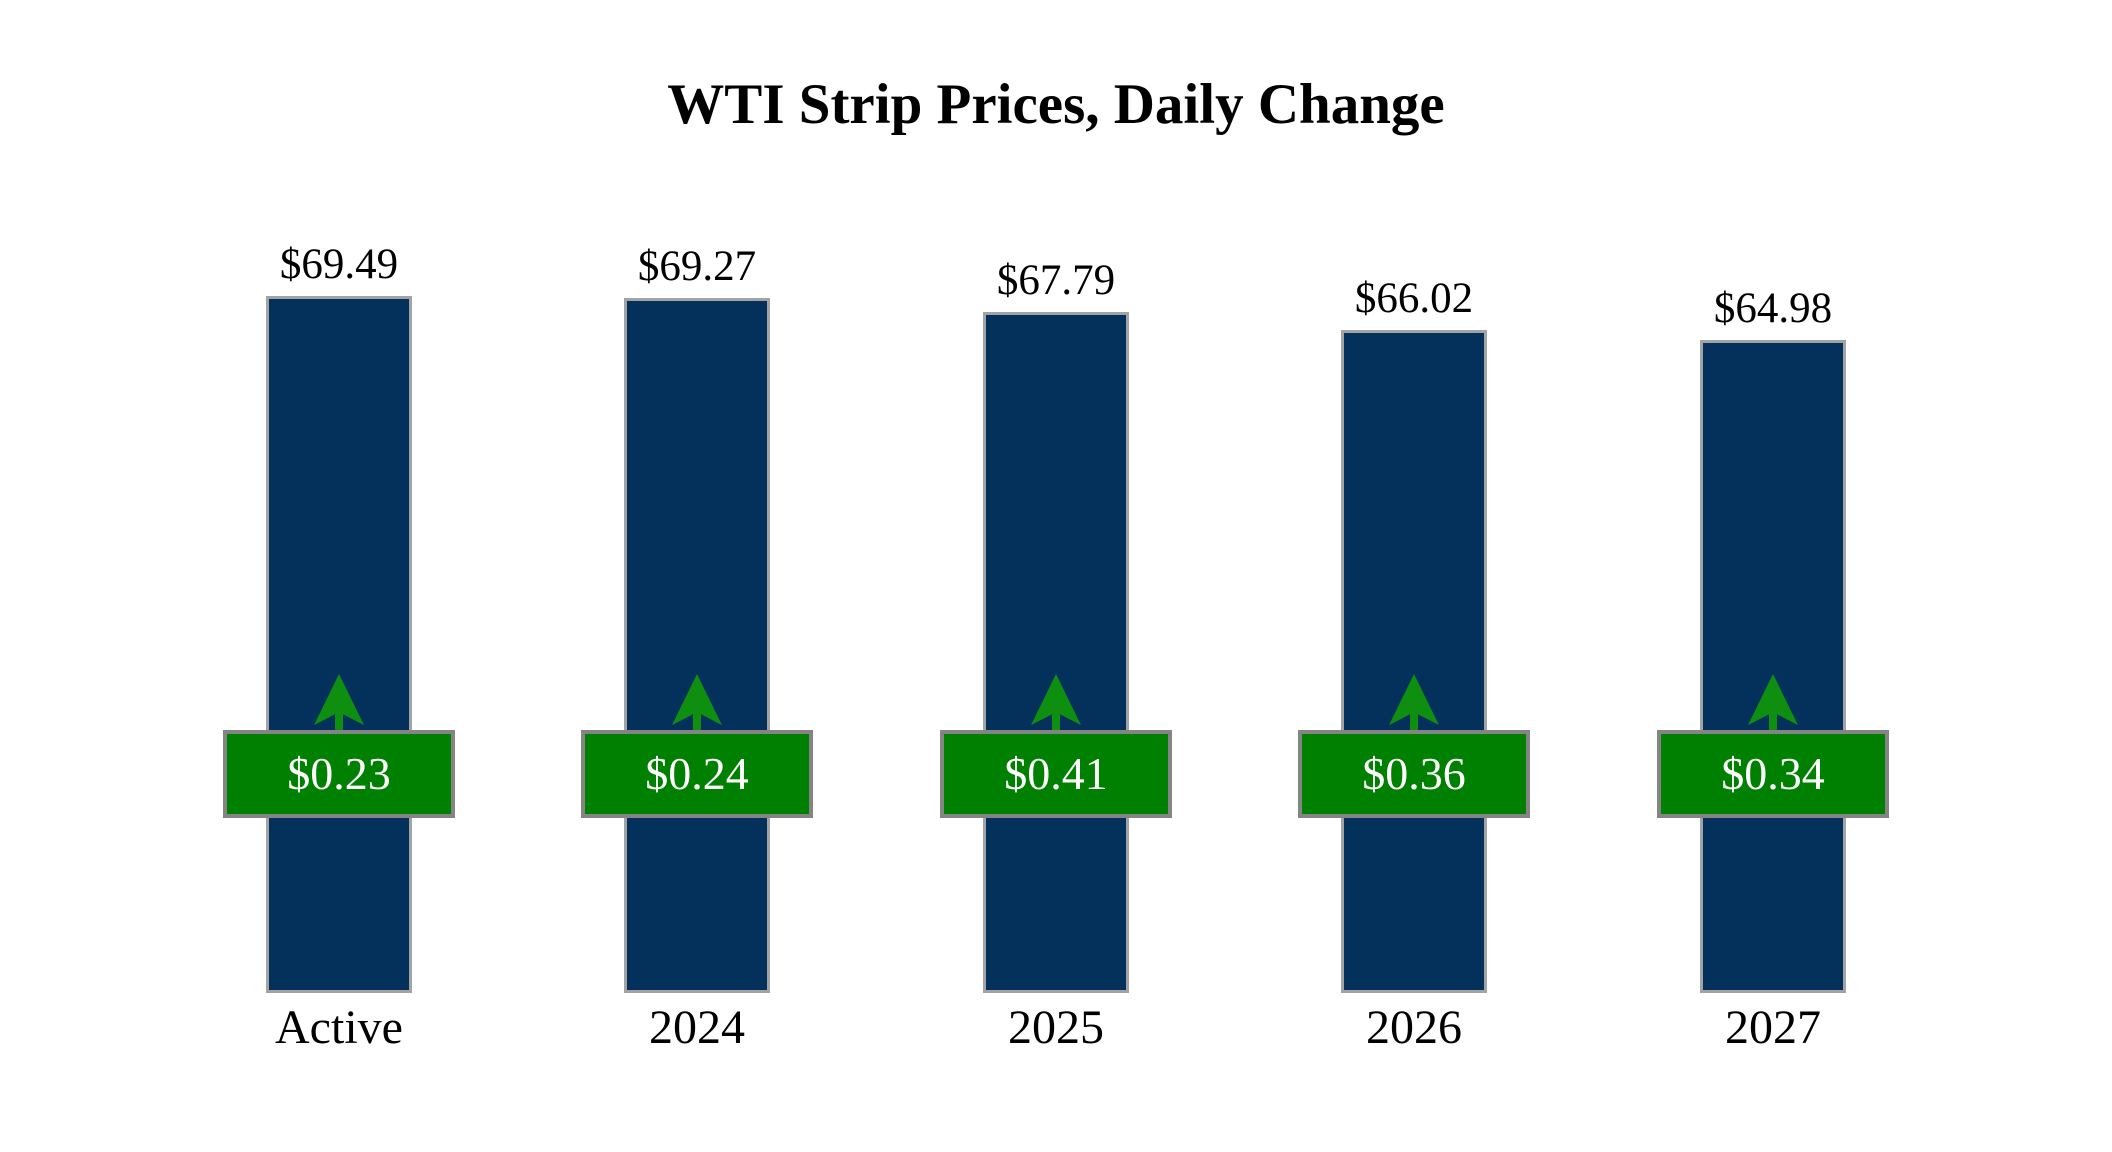 The image size is (2112, 1152). Describe the element at coordinates (1773, 1027) in the screenshot. I see `category-label: 2027` at that location.